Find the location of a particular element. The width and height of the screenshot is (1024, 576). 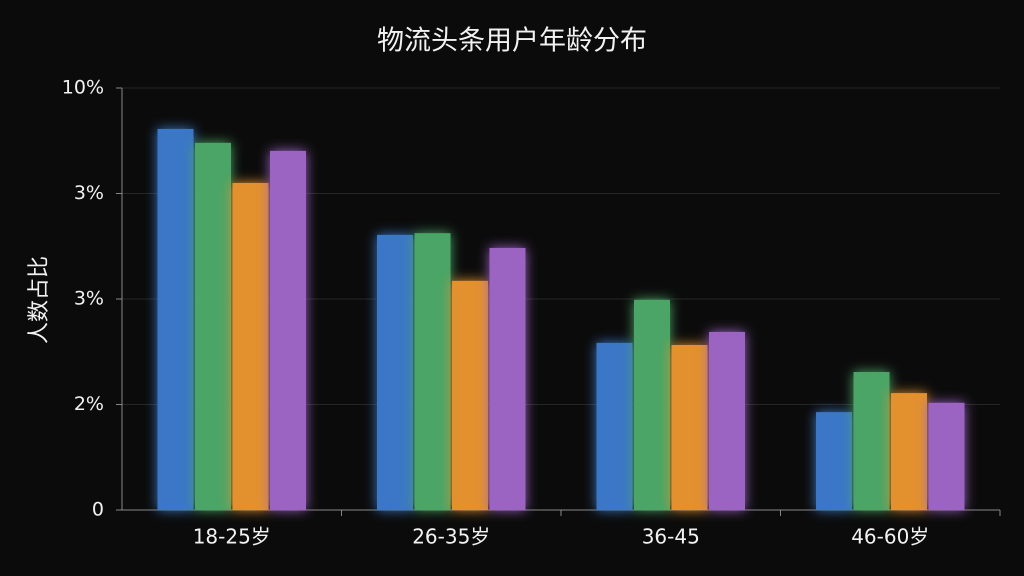

y-axis-label: 人数占比 is located at coordinates (39, 300).